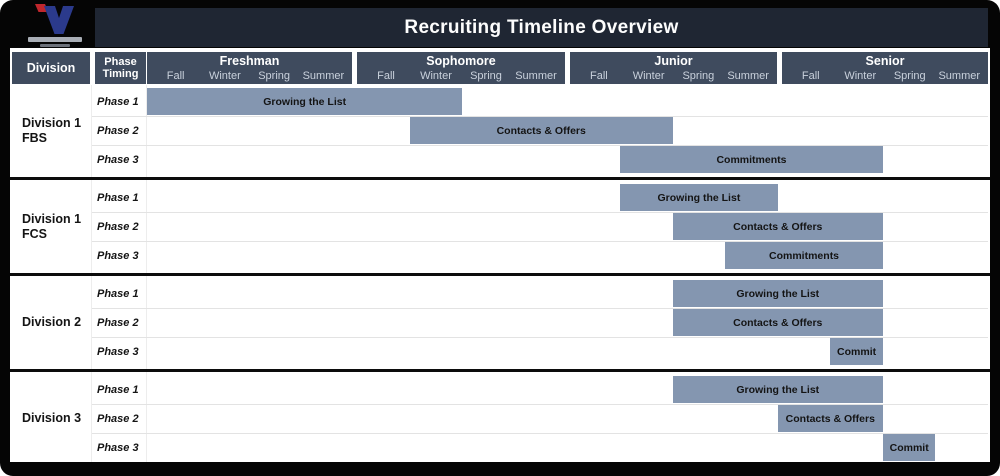 This screenshot has width=1000, height=476. Describe the element at coordinates (673, 60) in the screenshot. I see `year-label: Junior` at that location.